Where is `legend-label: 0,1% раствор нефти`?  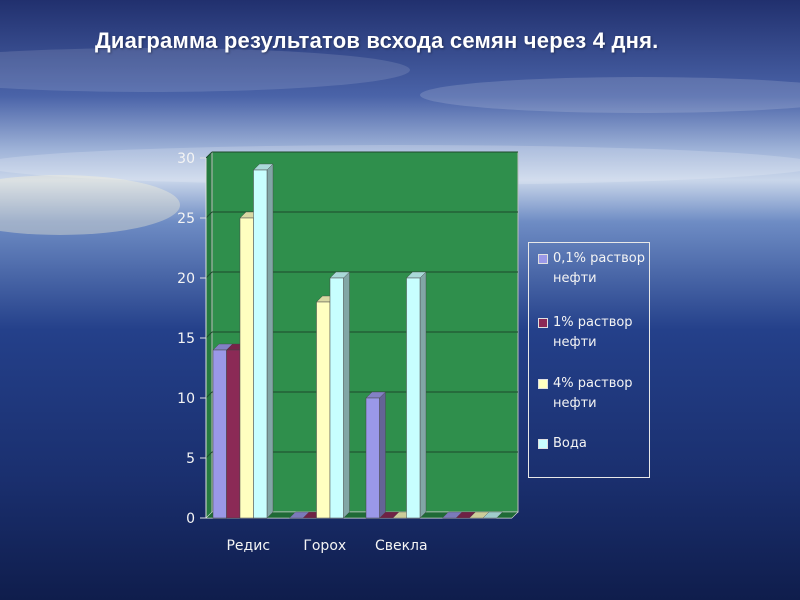 legend-label: 0,1% раствор нефти is located at coordinates (599, 268).